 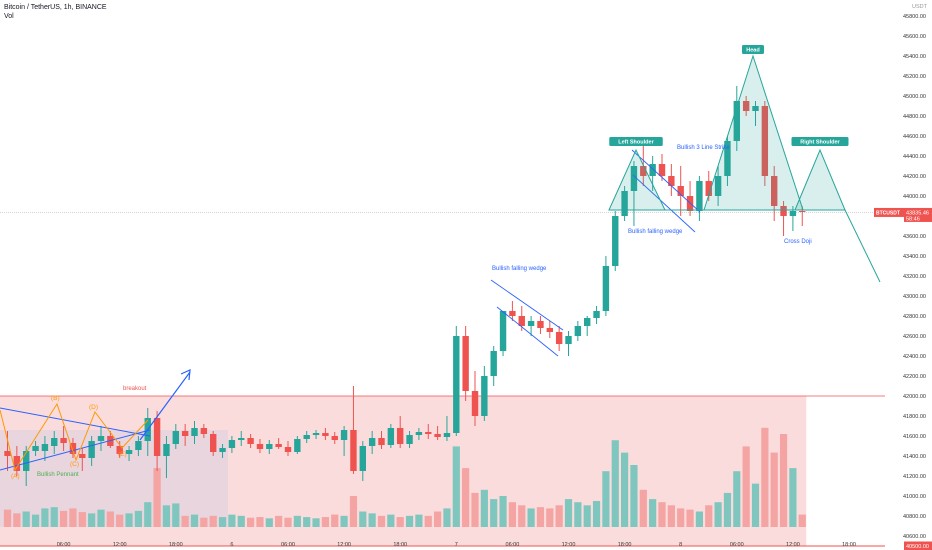 What do you see at coordinates (456, 545) in the screenshot?
I see `x-tick-label: 7` at bounding box center [456, 545].